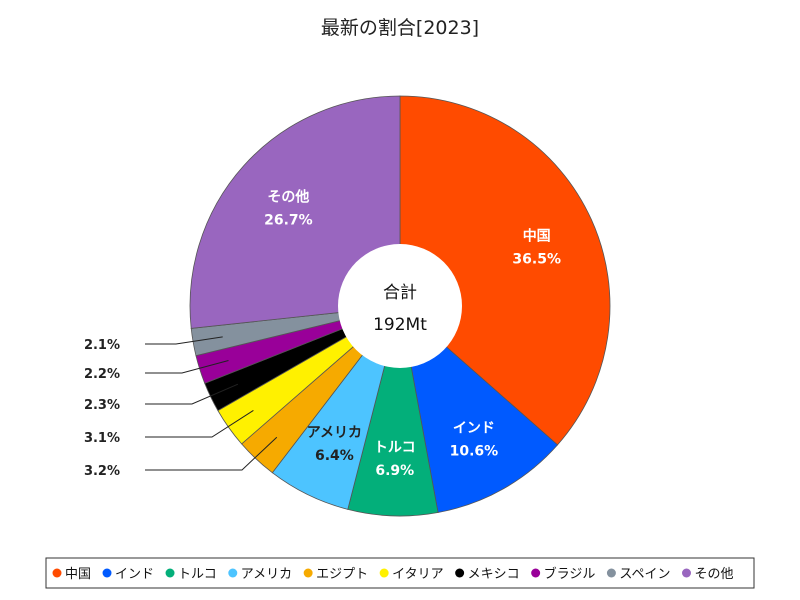 The width and height of the screenshot is (800, 600). I want to click on slice-6-leader, so click(192, 394).